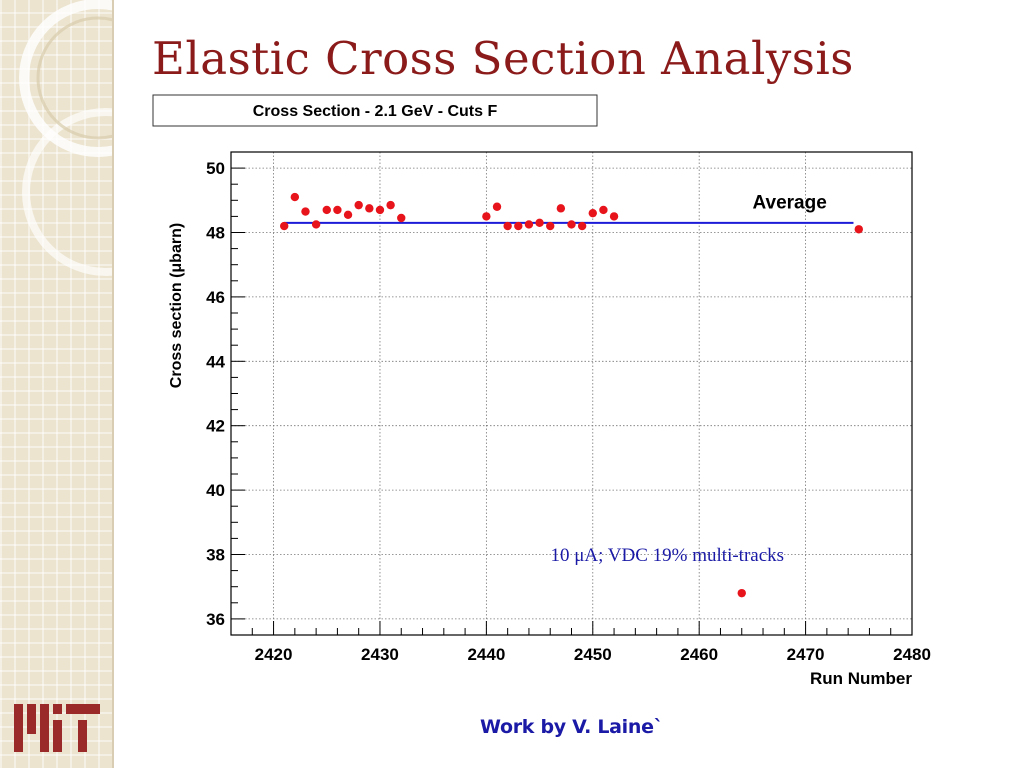 This screenshot has width=1024, height=768. What do you see at coordinates (912, 654) in the screenshot?
I see `x-tick-label: 2480` at bounding box center [912, 654].